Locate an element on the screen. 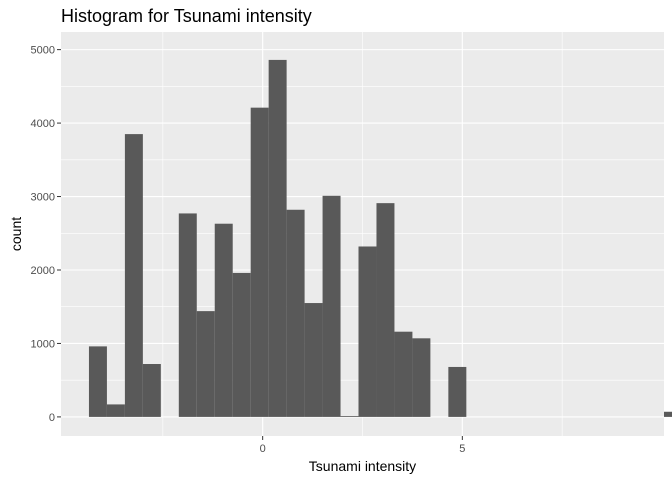 The width and height of the screenshot is (672, 480). y-tick-label: 5000 is located at coordinates (43, 51).